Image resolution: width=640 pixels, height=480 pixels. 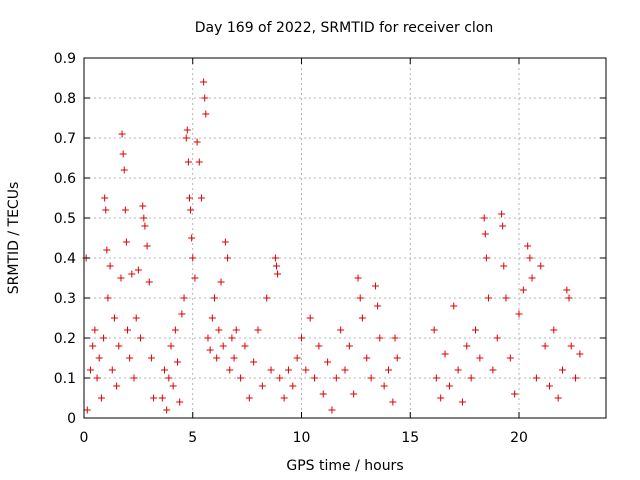 What do you see at coordinates (65, 219) in the screenshot?
I see `y-tick-label: 0.5` at bounding box center [65, 219].